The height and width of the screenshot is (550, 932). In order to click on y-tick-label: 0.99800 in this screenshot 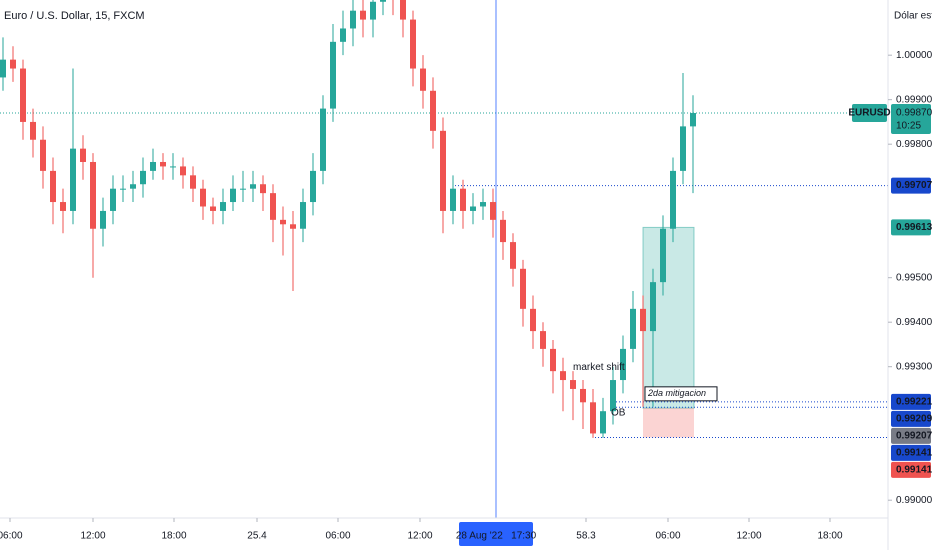, I will do `click(914, 144)`.